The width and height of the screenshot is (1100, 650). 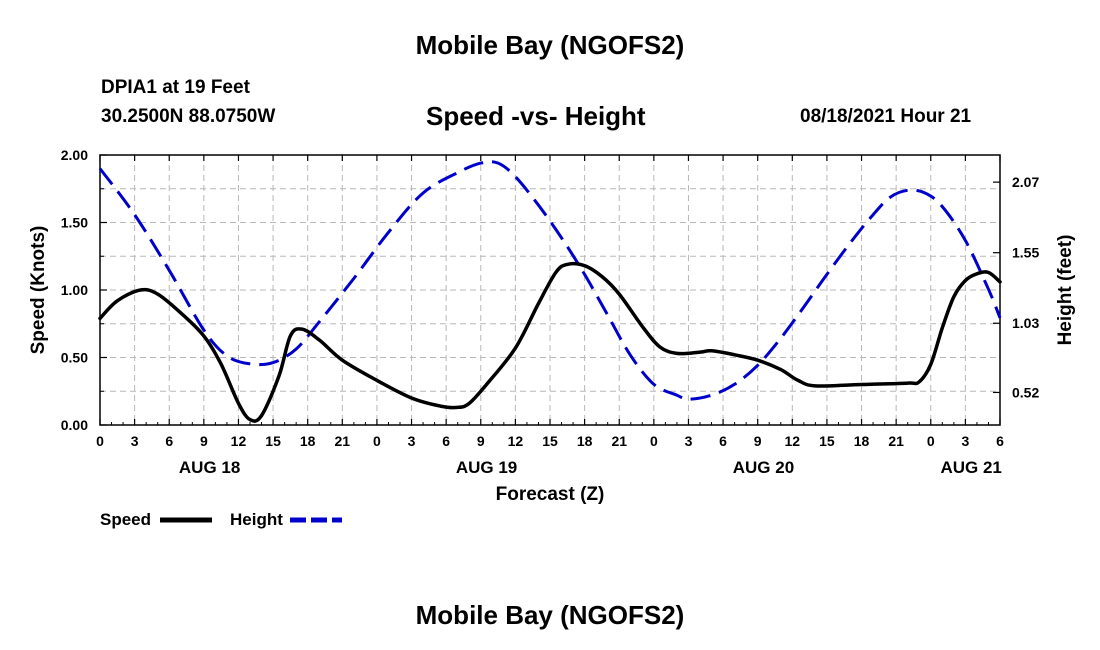 I want to click on y-right-axis-title: Height (feet), so click(x=1065, y=290).